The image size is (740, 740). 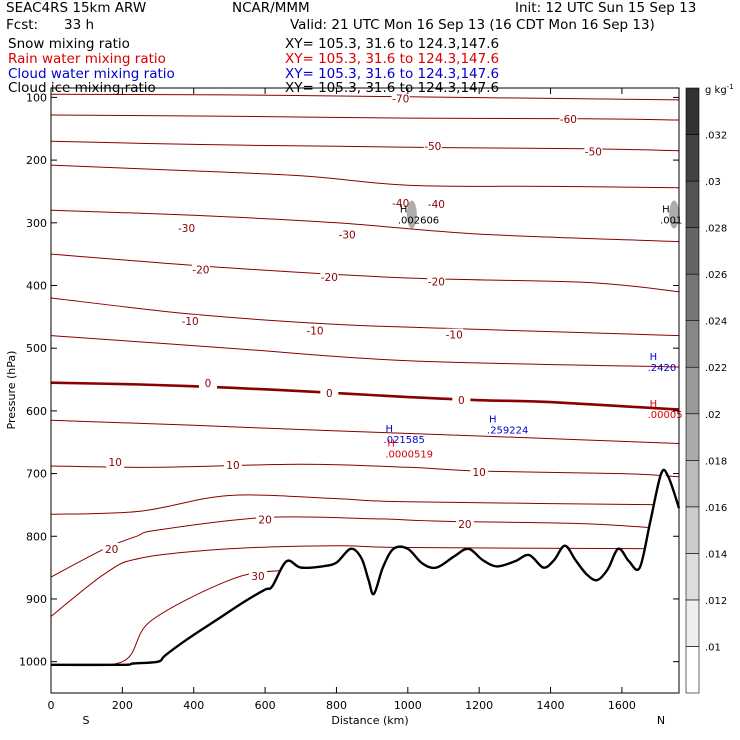 I want to click on y-axis-label: Pressure (hPa), so click(x=11, y=390).